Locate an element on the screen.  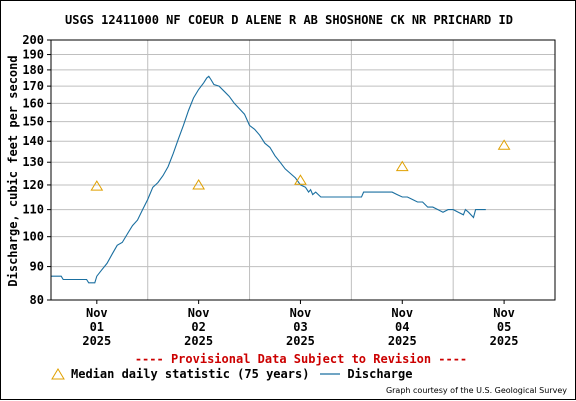
y-tick-label: 170 is located at coordinates (33, 86).